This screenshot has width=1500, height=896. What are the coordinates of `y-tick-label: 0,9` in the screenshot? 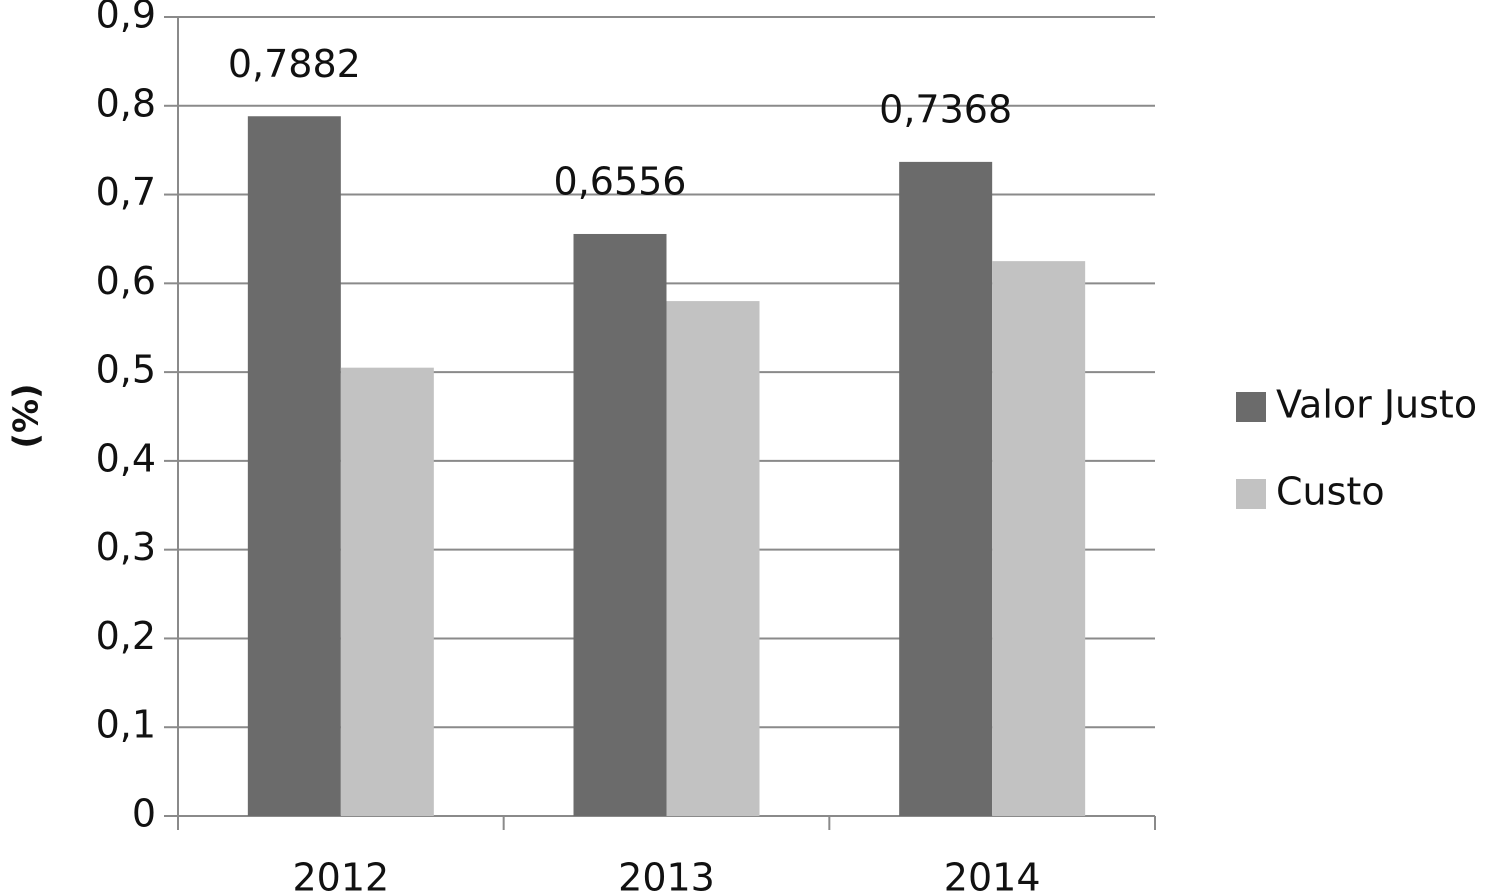 It's located at (126, 18).